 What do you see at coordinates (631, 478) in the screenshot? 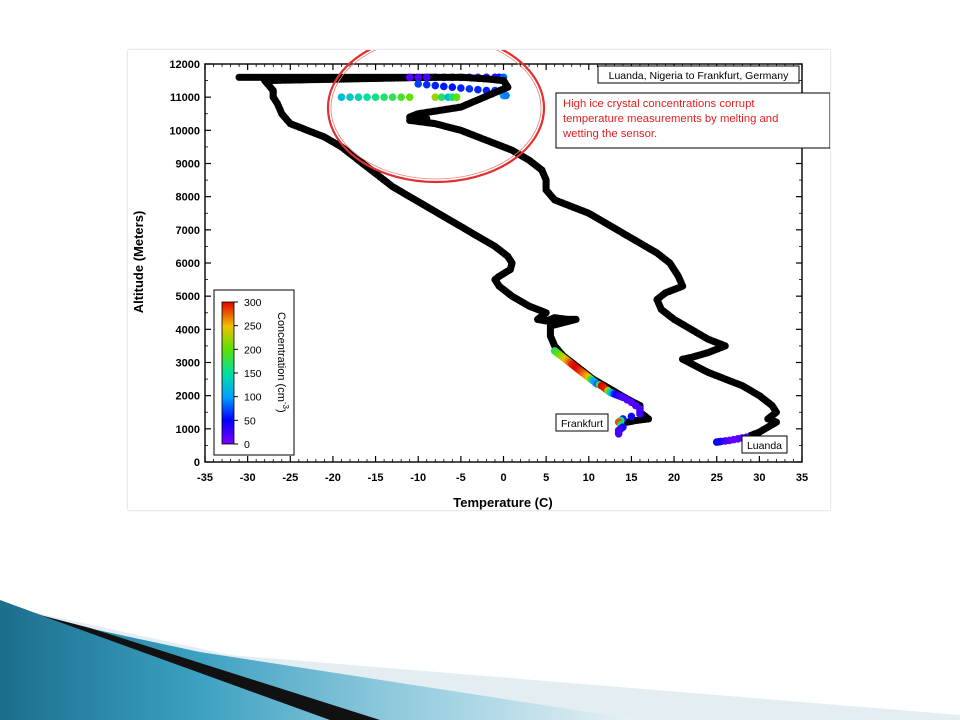
I see `x-tick-label: 15` at bounding box center [631, 478].